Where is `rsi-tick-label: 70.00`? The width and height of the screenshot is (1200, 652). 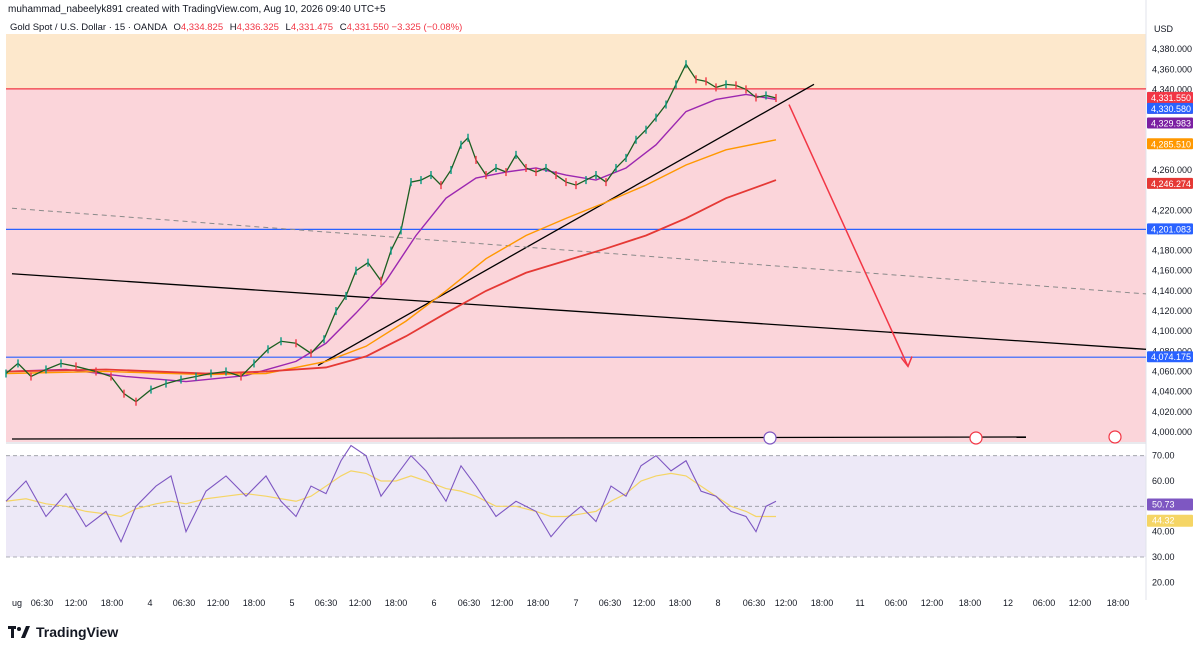 rsi-tick-label: 70.00 is located at coordinates (1163, 456).